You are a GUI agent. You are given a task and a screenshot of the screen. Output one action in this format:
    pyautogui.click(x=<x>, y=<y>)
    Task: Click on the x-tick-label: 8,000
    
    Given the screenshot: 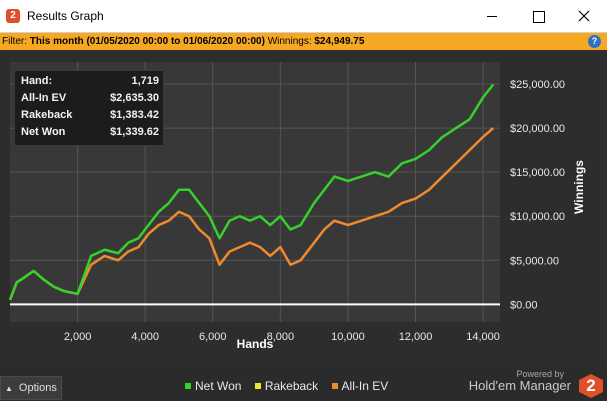 What is the action you would take?
    pyautogui.click(x=281, y=337)
    